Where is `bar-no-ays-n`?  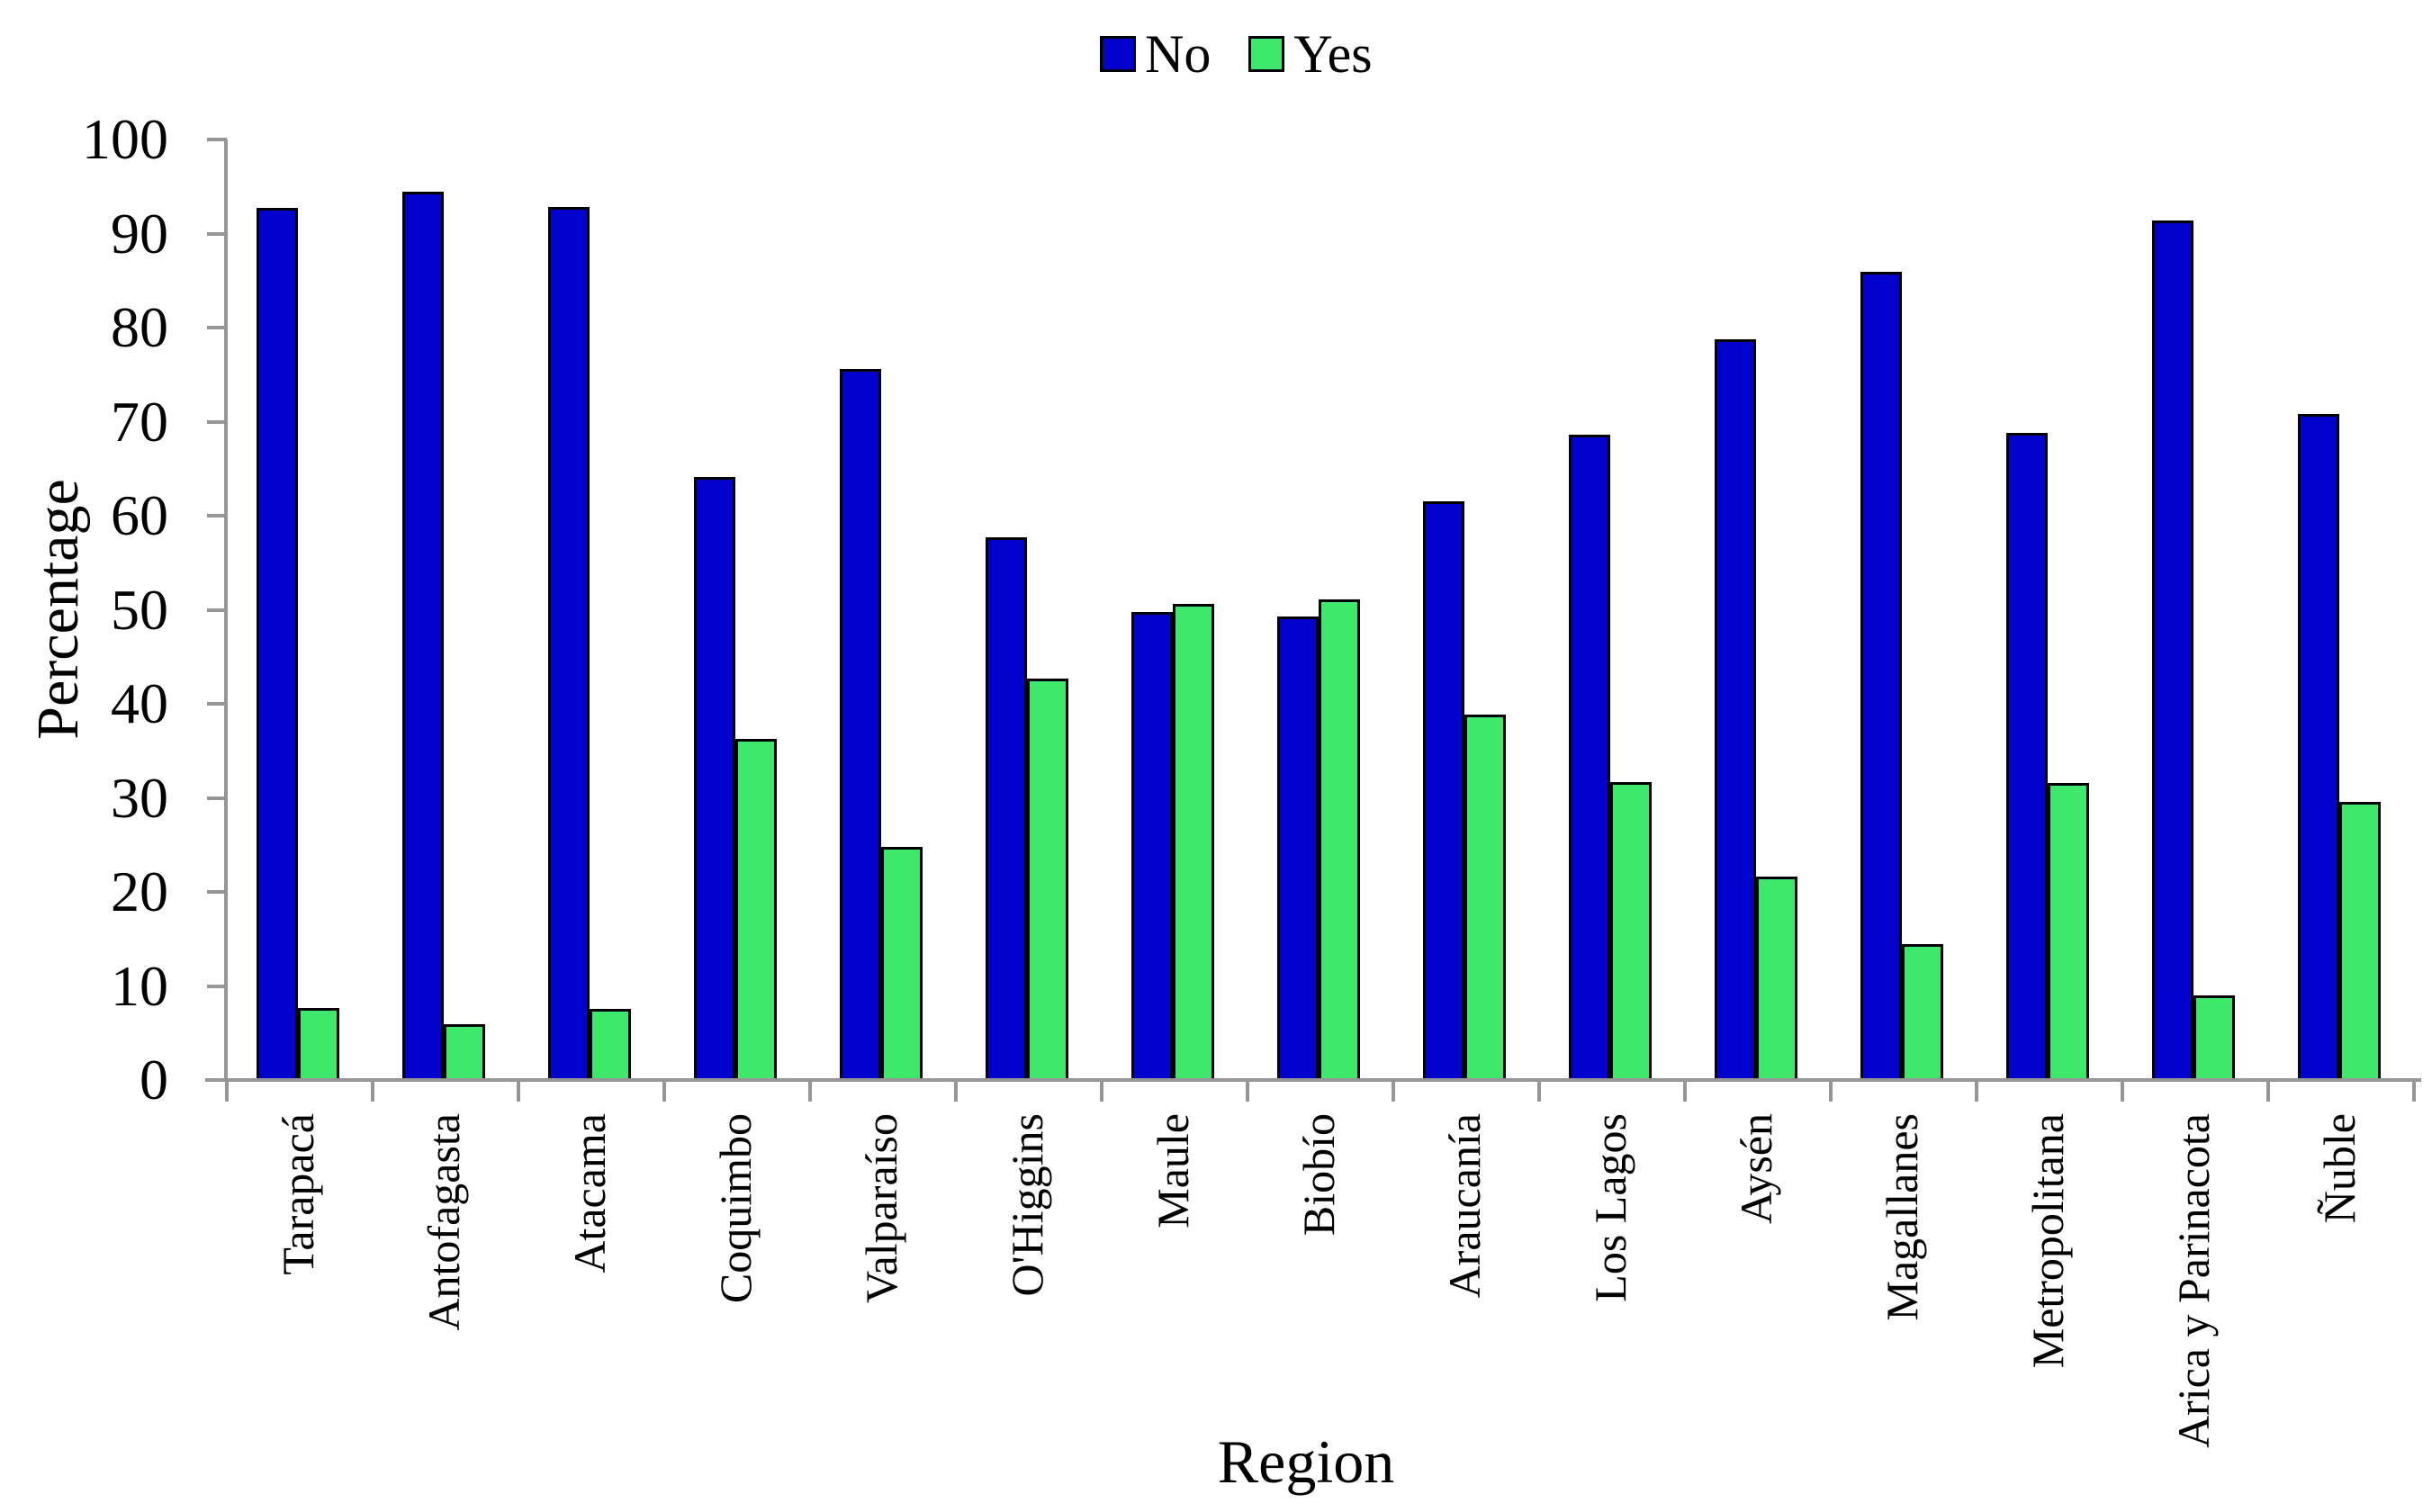 bar-no-ays-n is located at coordinates (1735, 709).